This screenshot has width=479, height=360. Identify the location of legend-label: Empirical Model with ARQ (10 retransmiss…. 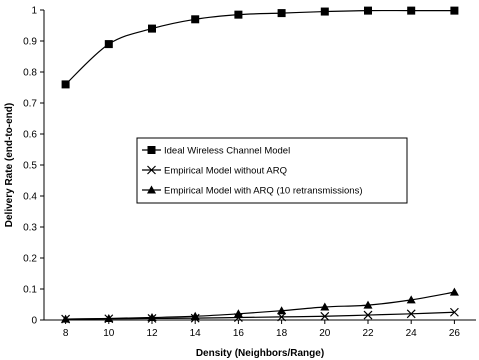
(263, 191).